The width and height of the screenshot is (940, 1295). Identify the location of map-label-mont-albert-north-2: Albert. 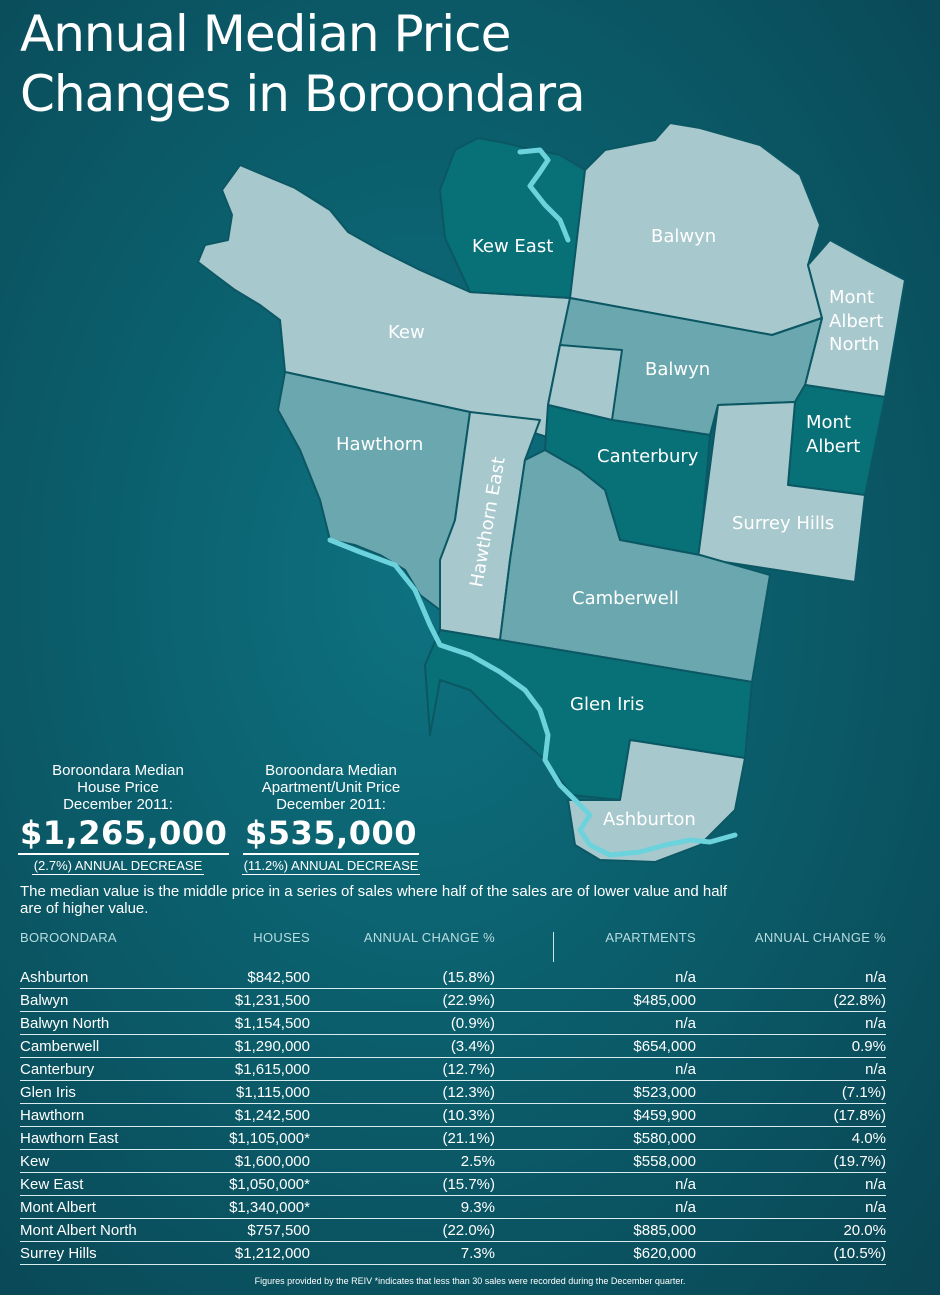
(856, 321).